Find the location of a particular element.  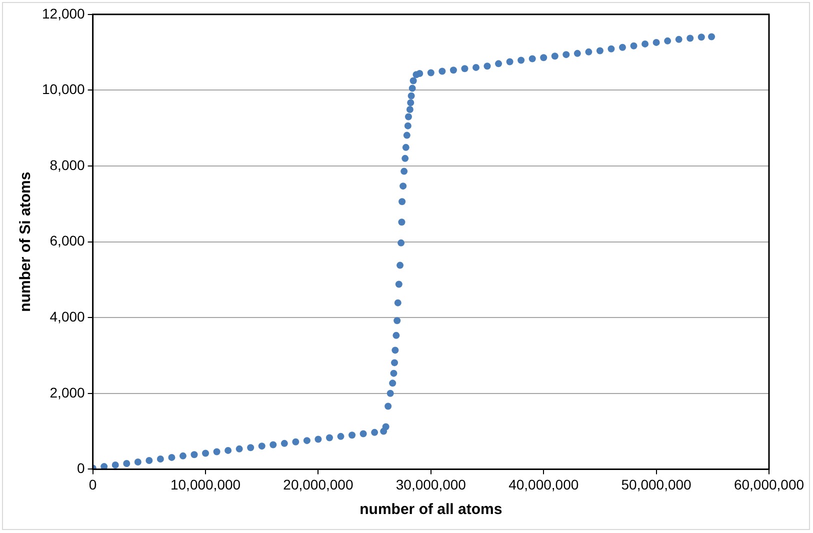

y-axis-title: number of Si atoms is located at coordinates (25, 242).